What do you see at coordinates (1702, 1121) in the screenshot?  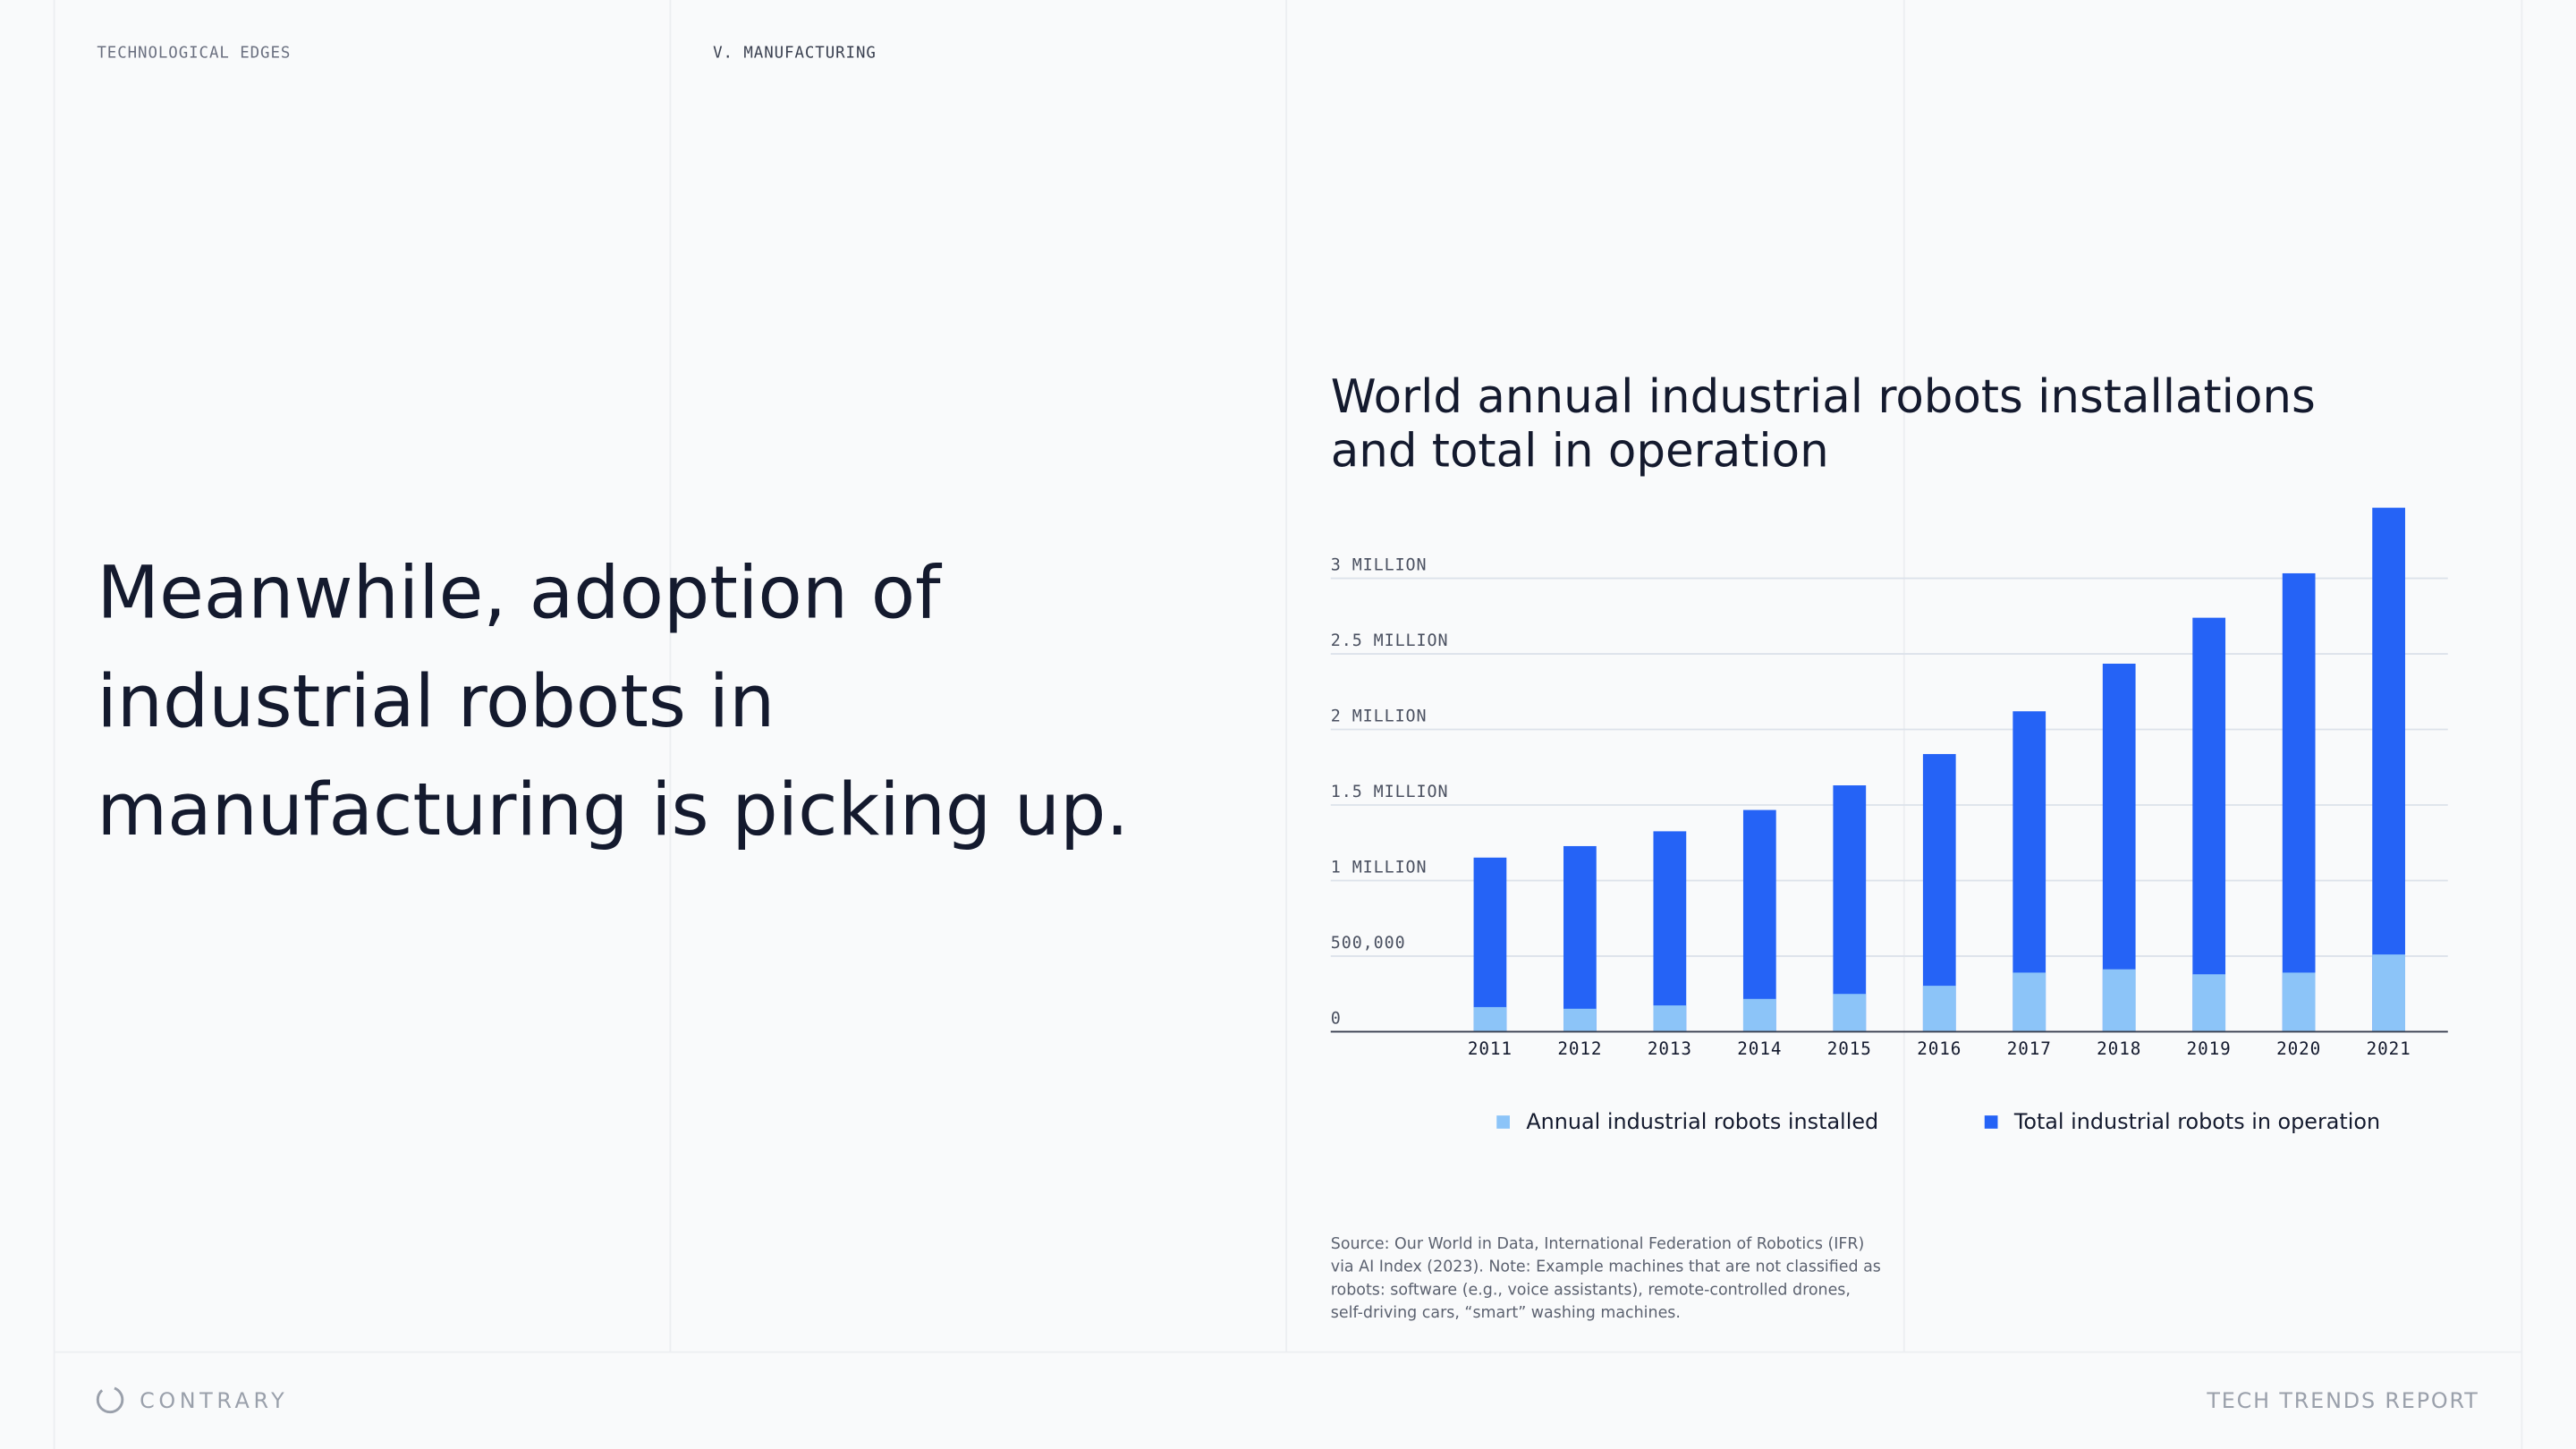 I see `legend-label: Annual industrial robots installed` at bounding box center [1702, 1121].